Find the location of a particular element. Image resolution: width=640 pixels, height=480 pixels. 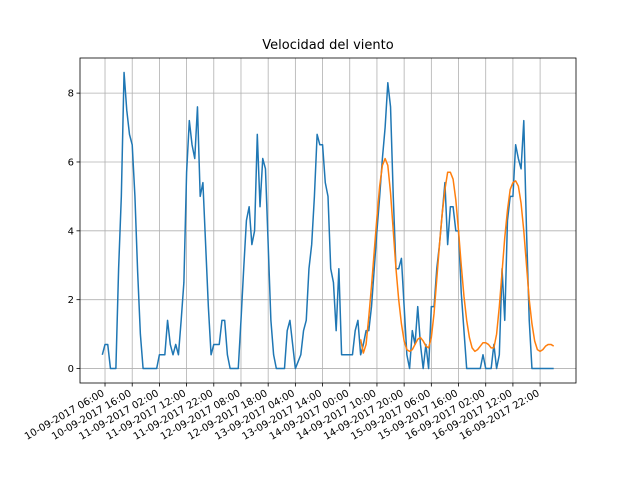

y-tick-label: 4 is located at coordinates (71, 231).